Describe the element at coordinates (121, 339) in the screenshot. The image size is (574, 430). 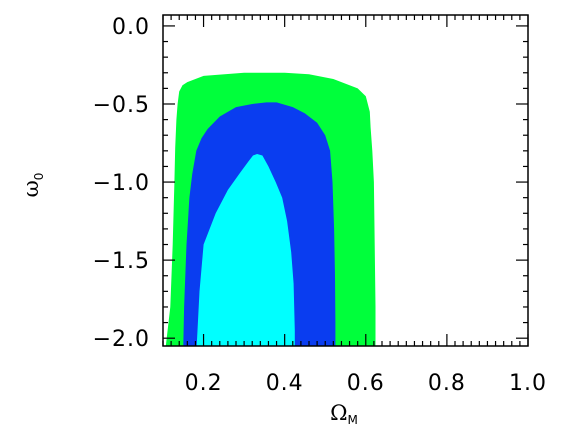
I see `y-tick-label: −2.0` at that location.